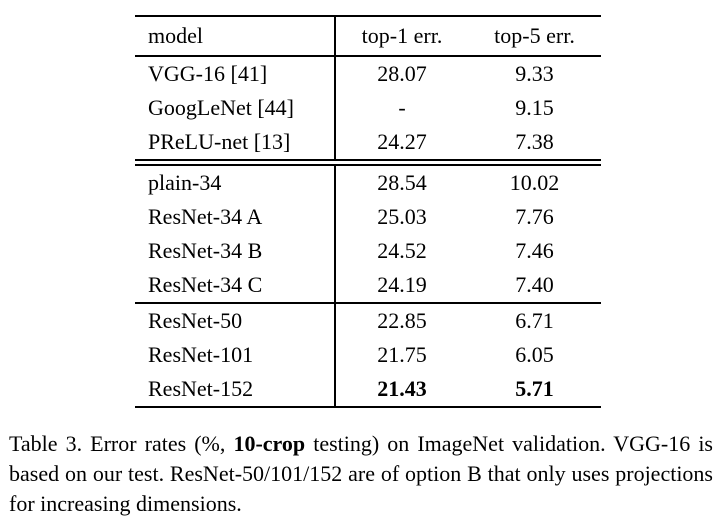  I want to click on table-row: ResNet-34 A 25.03 7.76, so click(368, 217).